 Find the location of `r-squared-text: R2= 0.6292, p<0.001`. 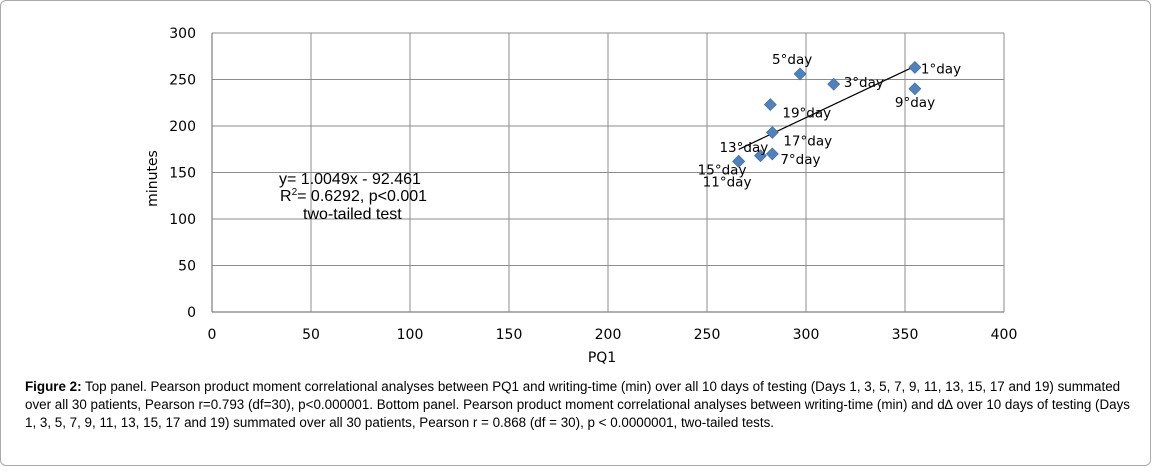

r-squared-text: R2= 0.6292, p<0.001 is located at coordinates (353, 196).